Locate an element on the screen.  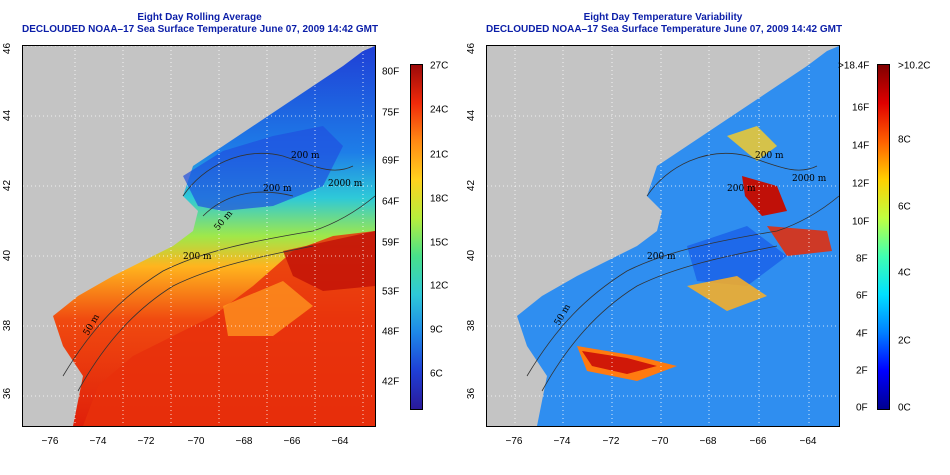
left-y-tick: 38 is located at coordinates (8, 325).